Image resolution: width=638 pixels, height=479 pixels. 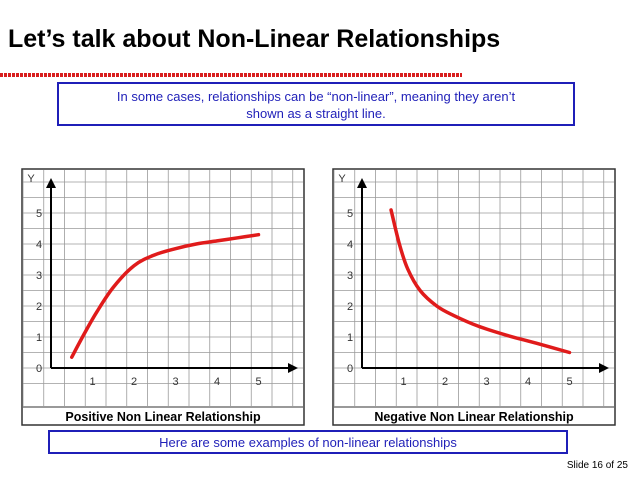 I want to click on slide-number: Slide 16 of 25, so click(x=597, y=465).